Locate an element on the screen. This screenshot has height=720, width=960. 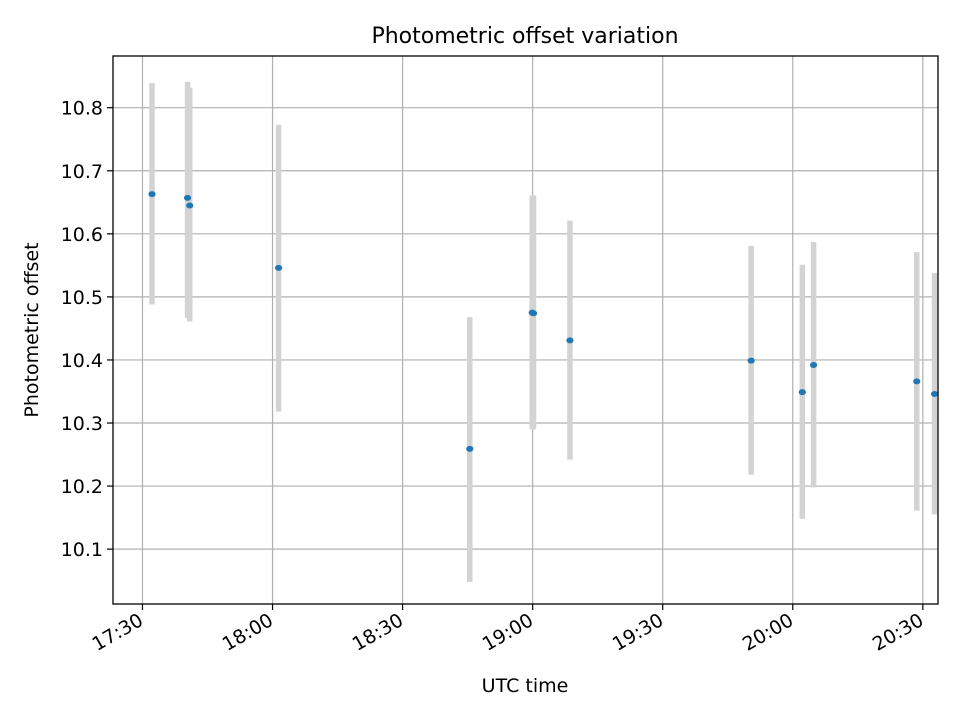
y-tick-label: 10.1 is located at coordinates (82, 550).